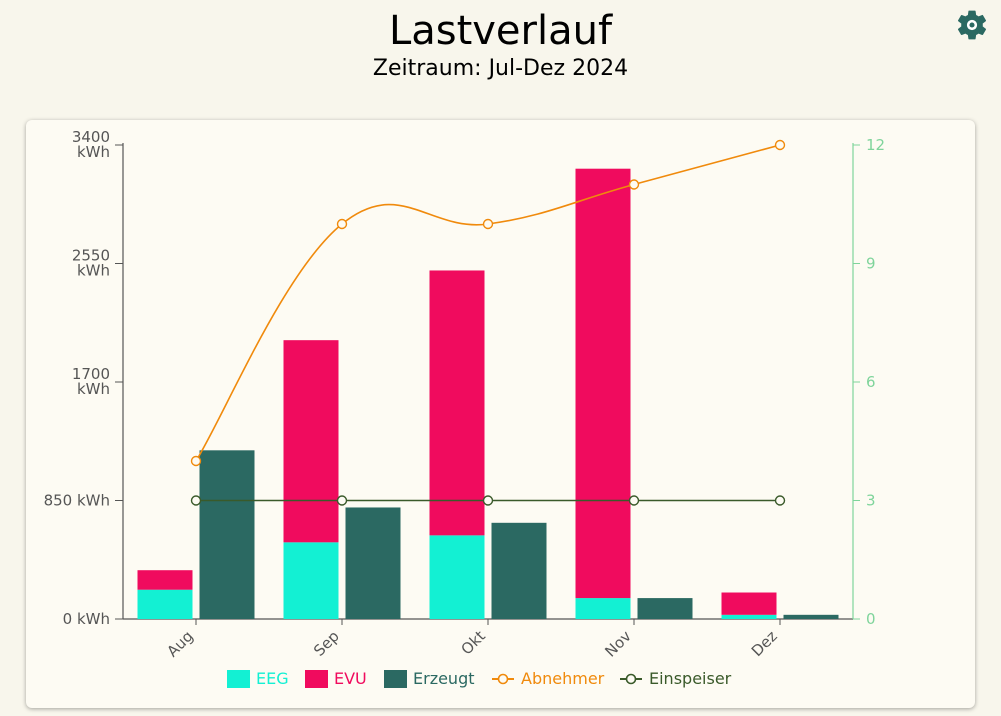 This screenshot has width=1001, height=716. What do you see at coordinates (86, 619) in the screenshot?
I see `y-left-tick-label: 0 kWh` at bounding box center [86, 619].